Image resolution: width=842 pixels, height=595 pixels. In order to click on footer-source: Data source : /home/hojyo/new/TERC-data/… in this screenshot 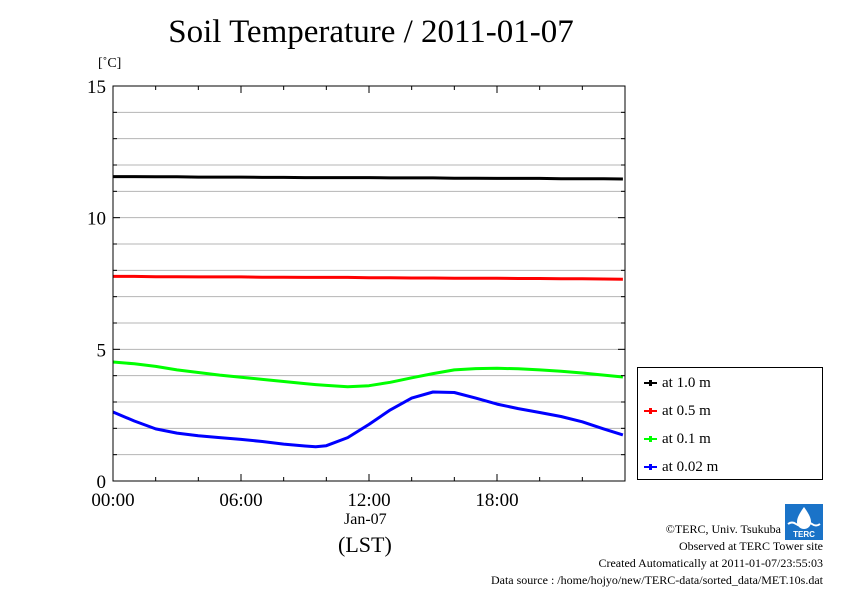, I will do `click(656, 580)`.